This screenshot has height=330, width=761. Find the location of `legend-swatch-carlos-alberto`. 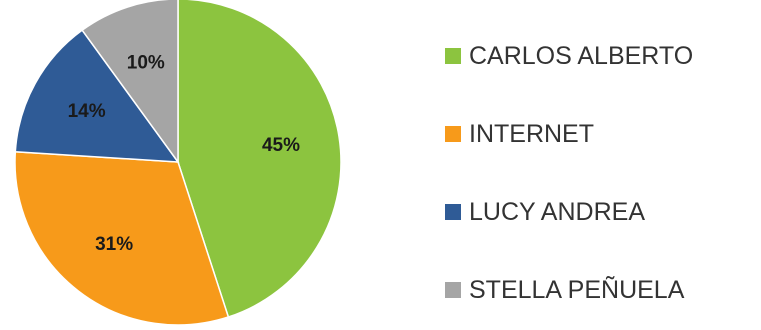

legend-swatch-carlos-alberto is located at coordinates (453, 56).